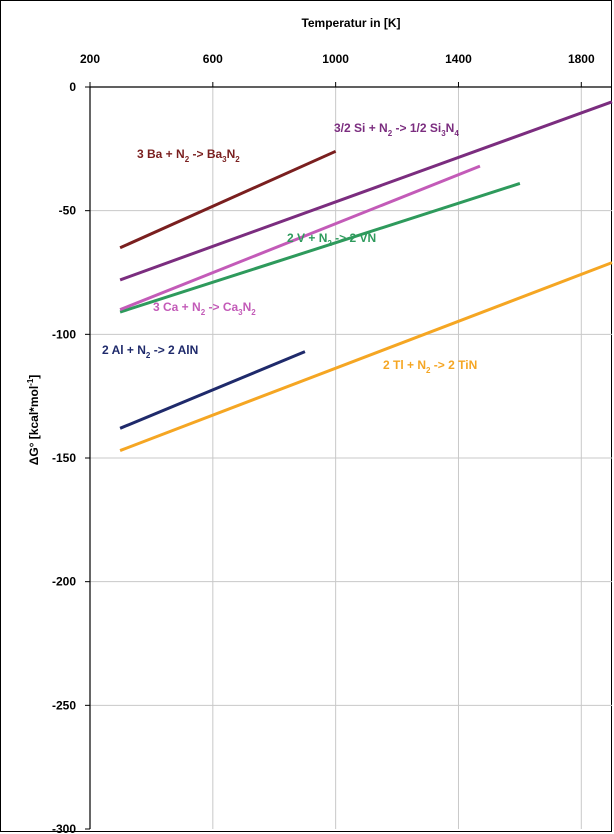 The height and width of the screenshot is (834, 614). Describe the element at coordinates (161, 154) in the screenshot. I see `label-text: 3 Ba + N` at that location.